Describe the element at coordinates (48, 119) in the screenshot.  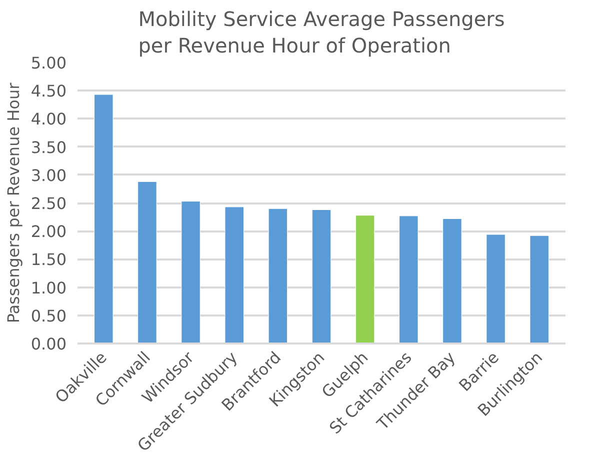
I see `y-tick-label: 4.00` at that location.